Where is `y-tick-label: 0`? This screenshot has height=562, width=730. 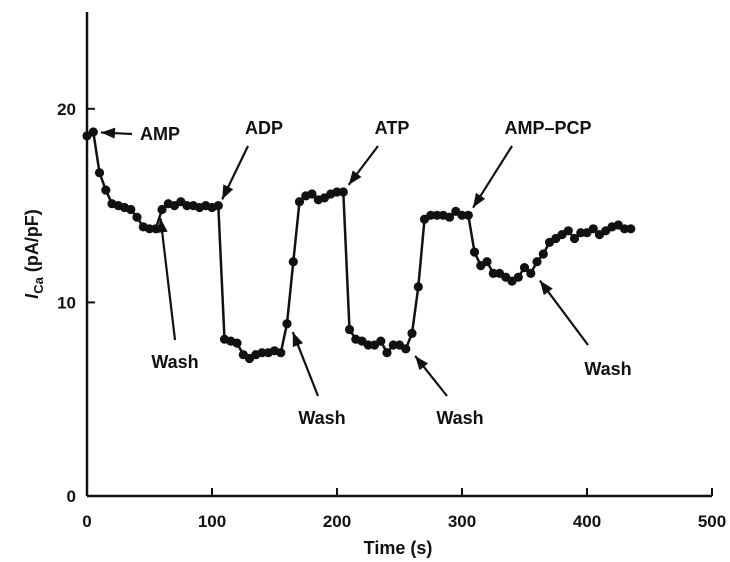
y-tick-label: 0 is located at coordinates (71, 496).